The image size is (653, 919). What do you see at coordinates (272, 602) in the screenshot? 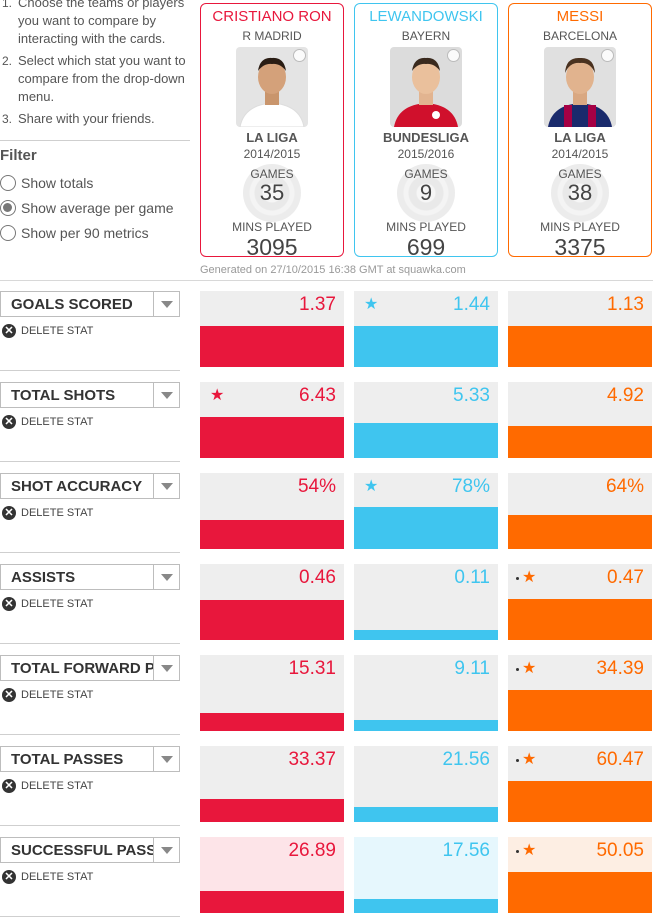
I see `stat-value-cell: 0.46` at bounding box center [272, 602].